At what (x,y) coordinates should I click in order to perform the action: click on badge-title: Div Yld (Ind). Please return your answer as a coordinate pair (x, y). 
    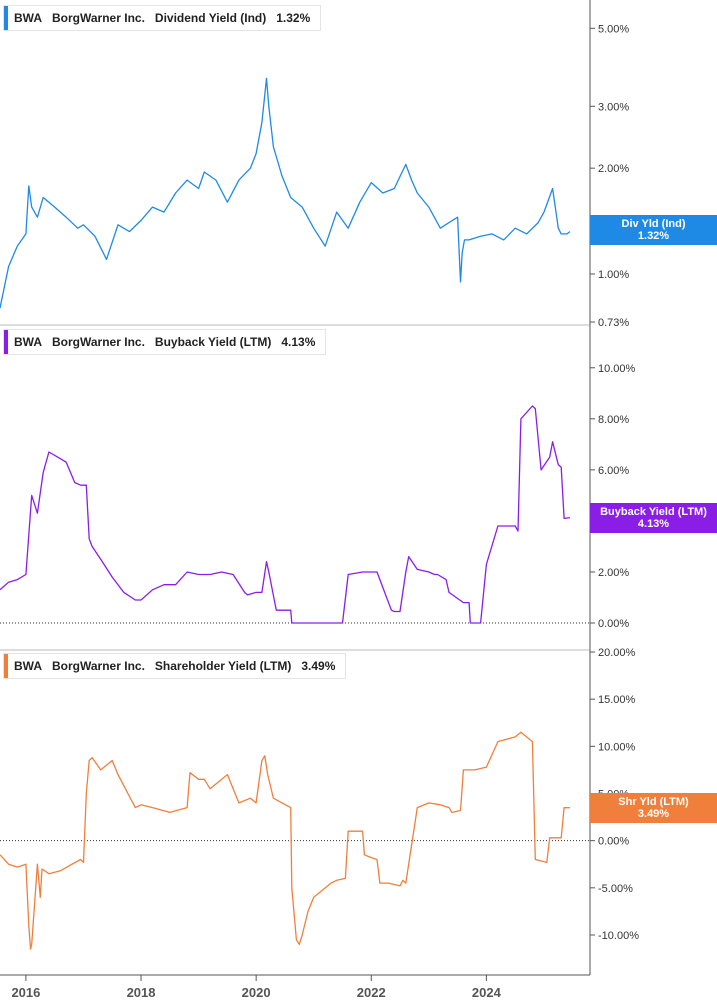
    Looking at the image, I should click on (653, 224).